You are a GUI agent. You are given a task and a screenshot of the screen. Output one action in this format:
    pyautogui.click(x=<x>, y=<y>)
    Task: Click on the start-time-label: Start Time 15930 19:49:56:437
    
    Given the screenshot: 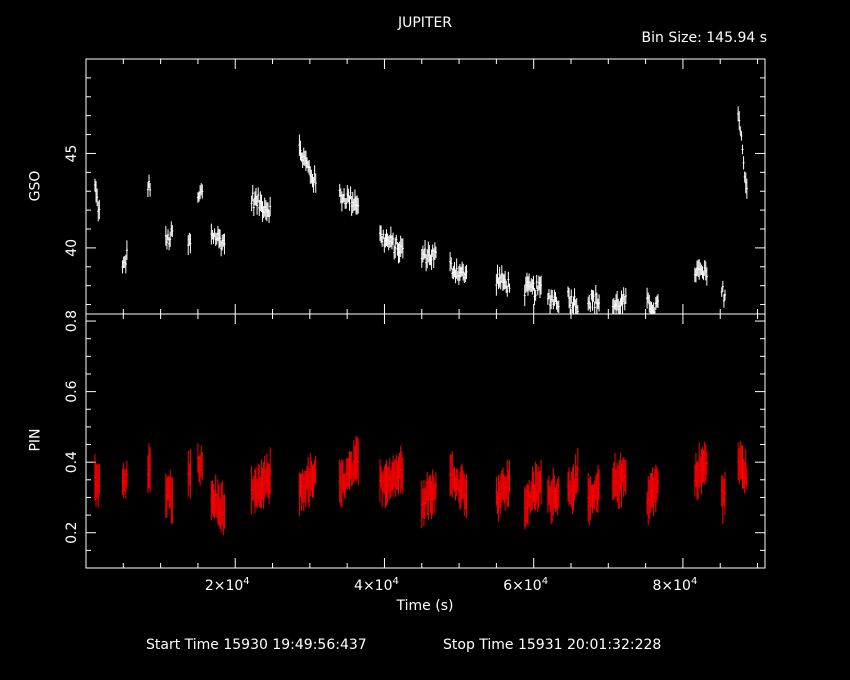 What is the action you would take?
    pyautogui.click(x=256, y=645)
    